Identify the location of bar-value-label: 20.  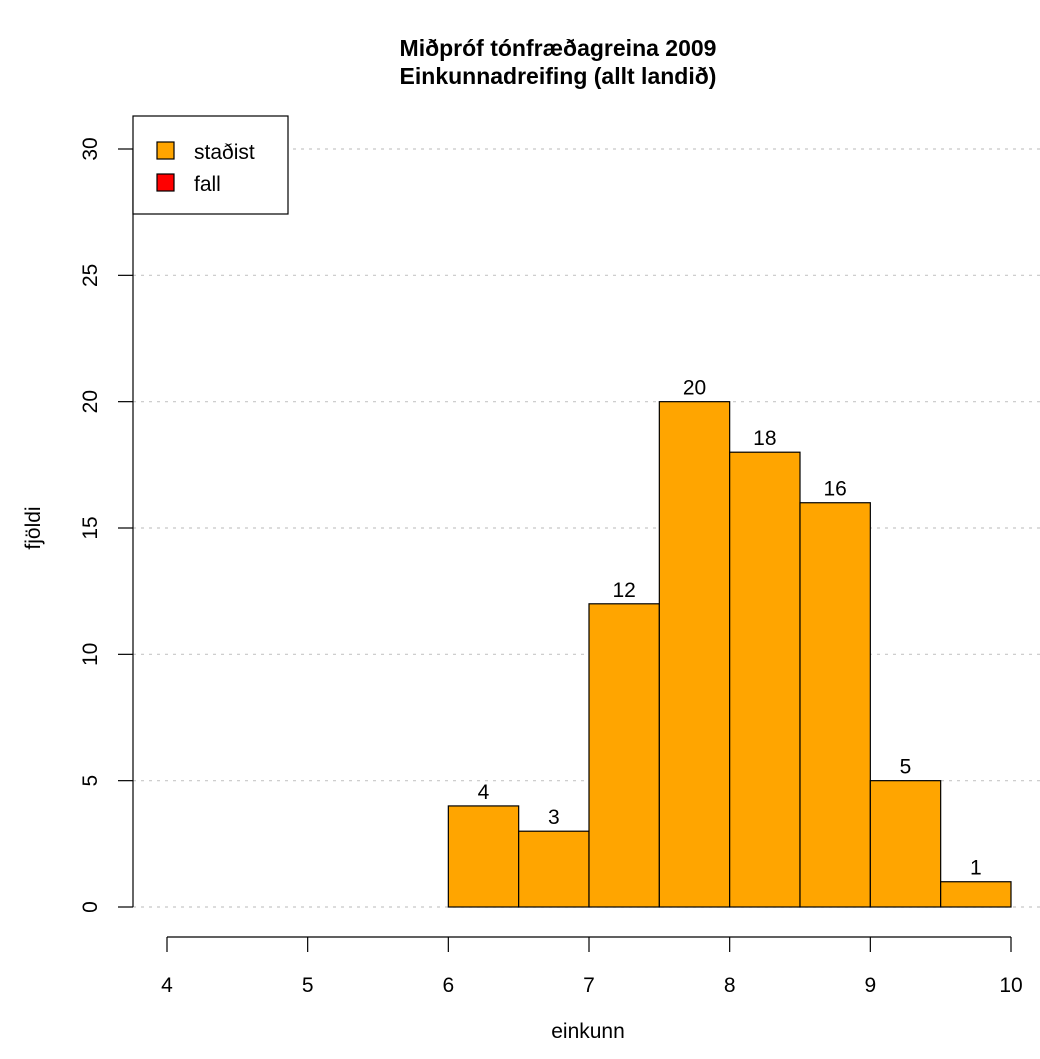
(694, 388).